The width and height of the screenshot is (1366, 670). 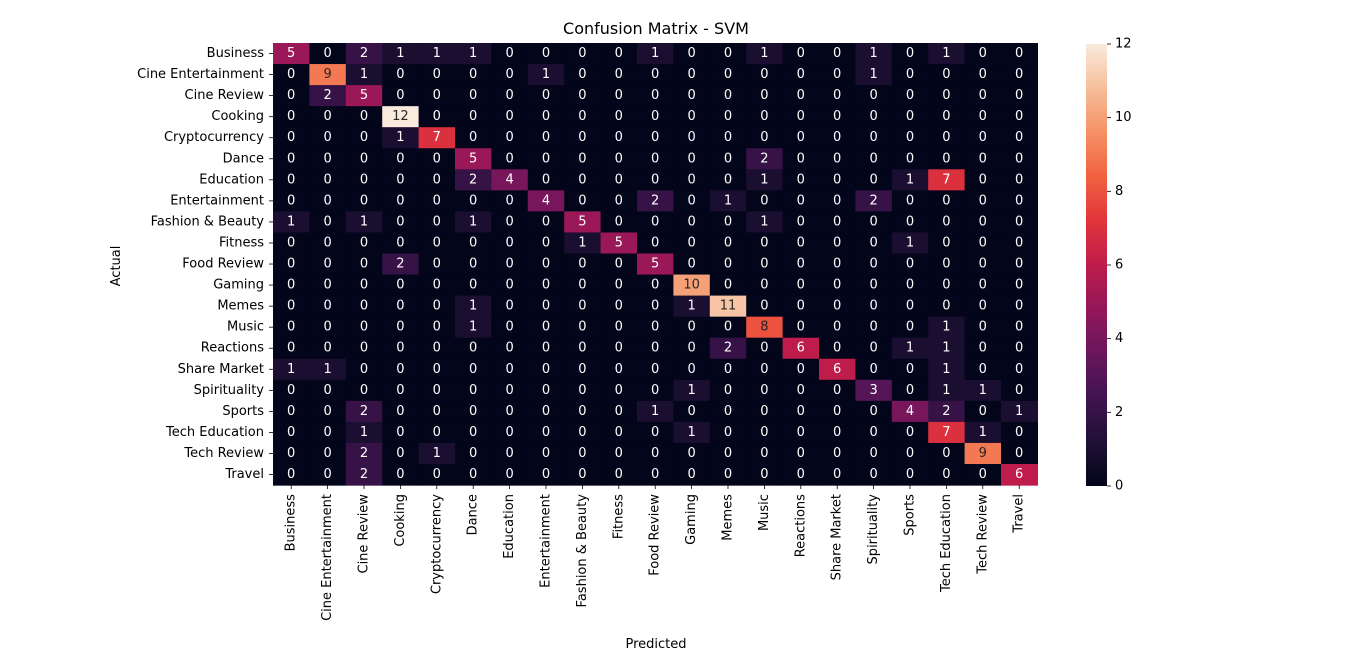 I want to click on y-tick-label: Travel, so click(x=244, y=474).